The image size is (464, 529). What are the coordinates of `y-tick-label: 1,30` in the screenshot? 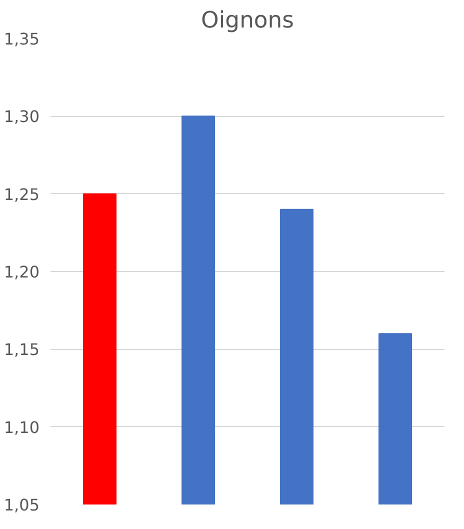 It's located at (22, 116).